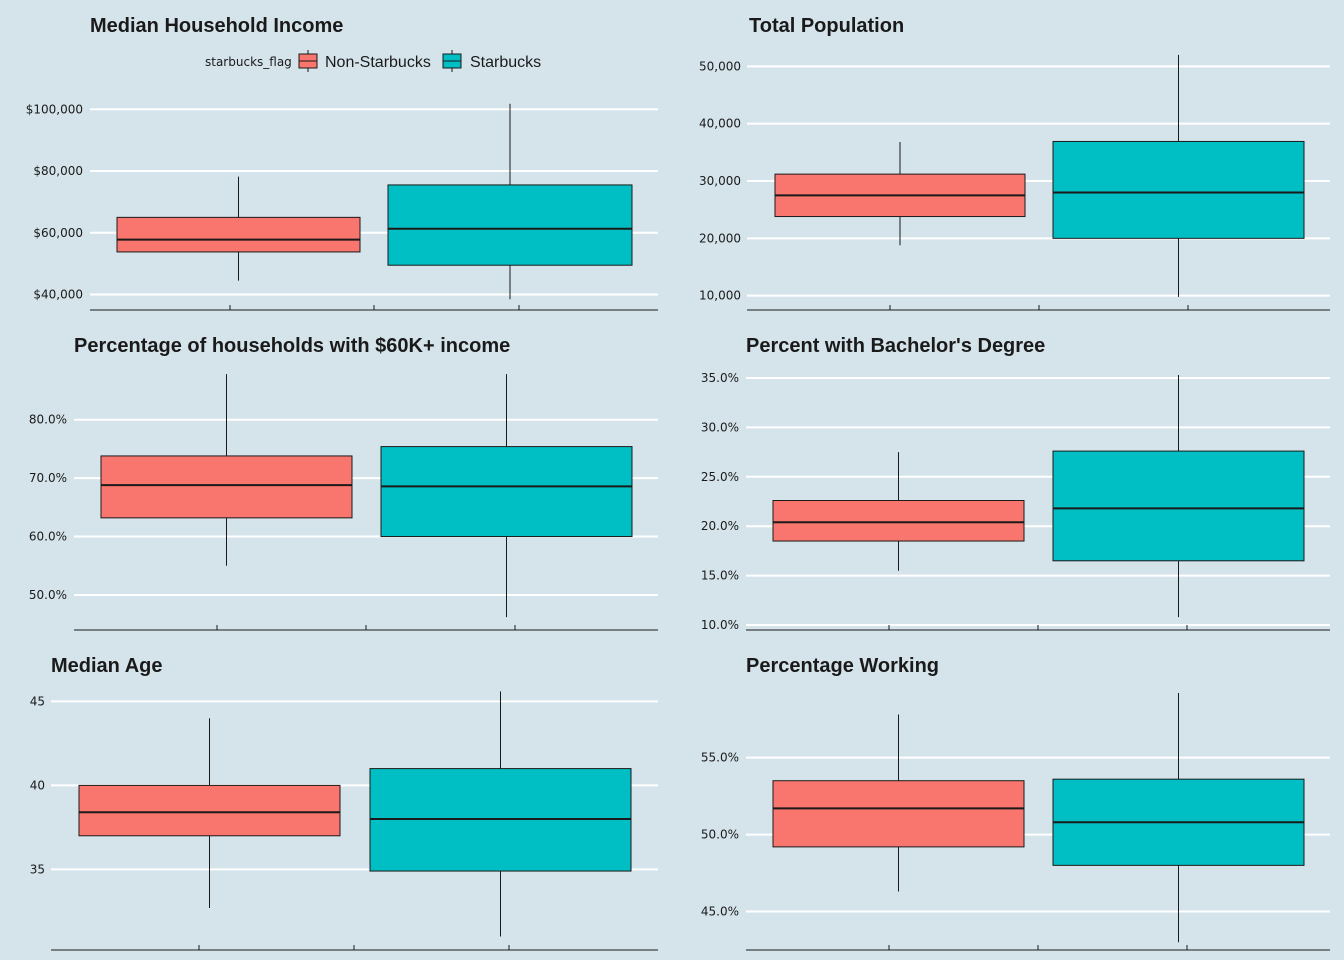 Image resolution: width=1344 pixels, height=960 pixels. Describe the element at coordinates (842, 666) in the screenshot. I see `panel-title: Percentage Working` at that location.